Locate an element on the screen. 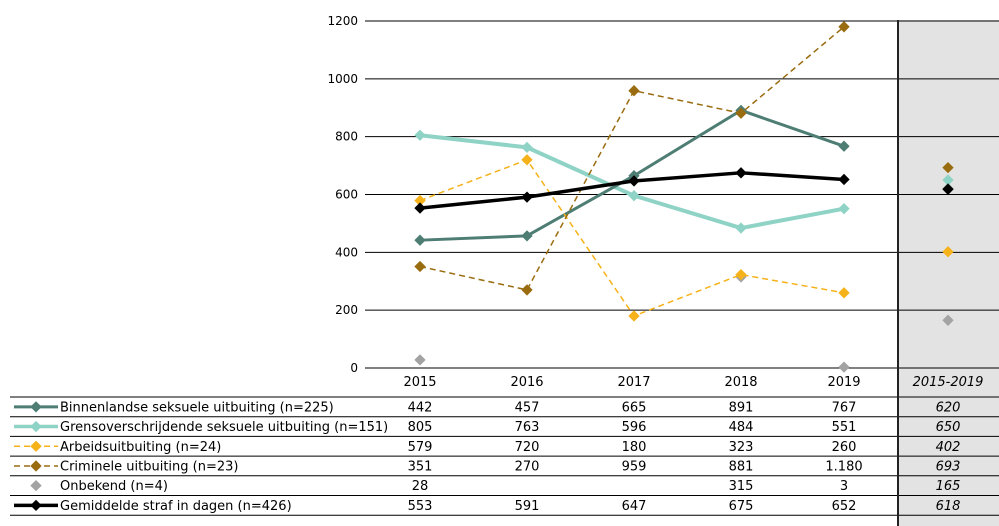  row-label: Onbekend (n=4) is located at coordinates (114, 486).